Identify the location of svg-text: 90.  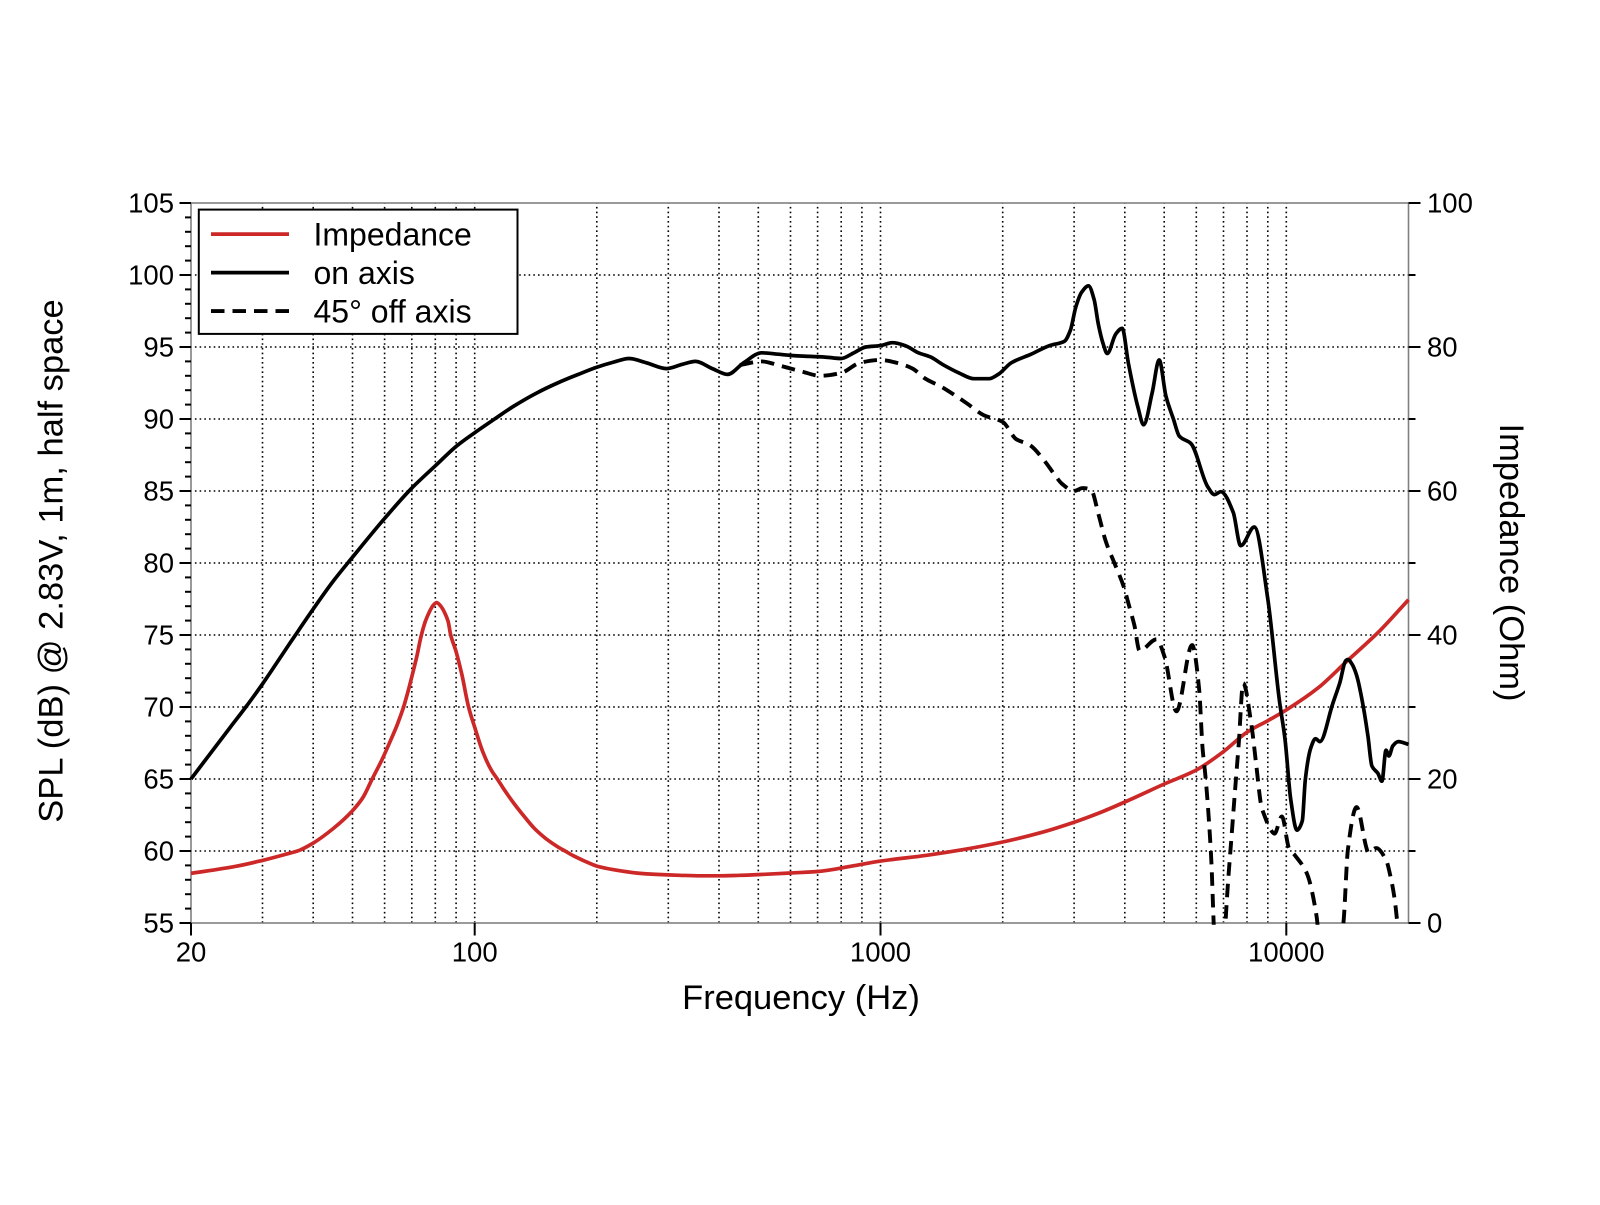
(158, 419).